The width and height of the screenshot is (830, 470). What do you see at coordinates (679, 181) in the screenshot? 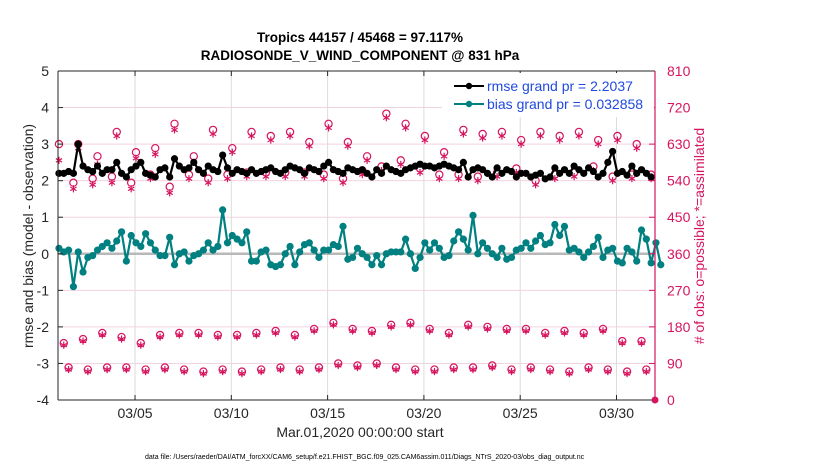
I see `y-right-tick-label: 540` at bounding box center [679, 181].